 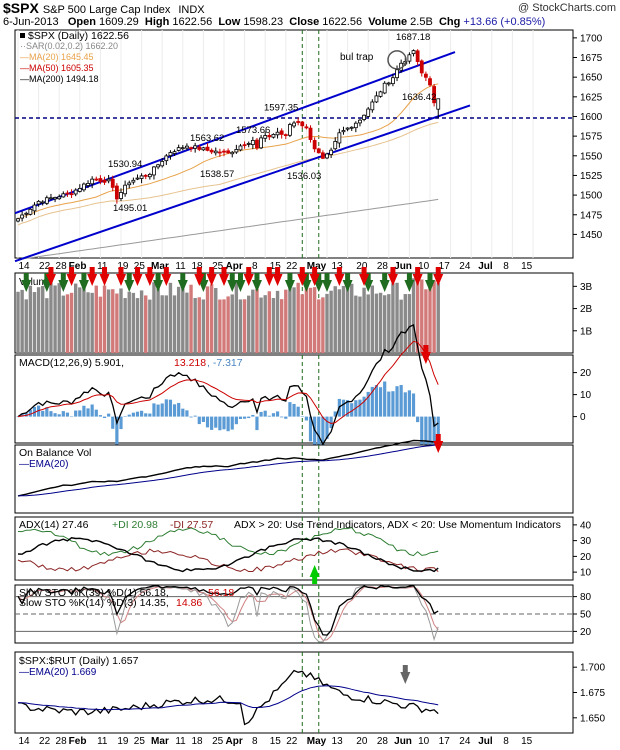 I want to click on price-annotation: 1538.57, so click(x=217, y=174).